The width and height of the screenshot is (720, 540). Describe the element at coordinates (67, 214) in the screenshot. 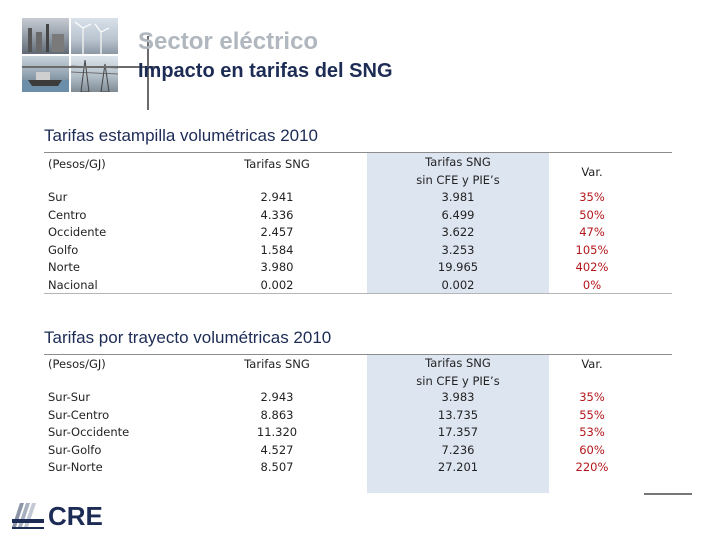

I see `table-row-label: Centro` at that location.